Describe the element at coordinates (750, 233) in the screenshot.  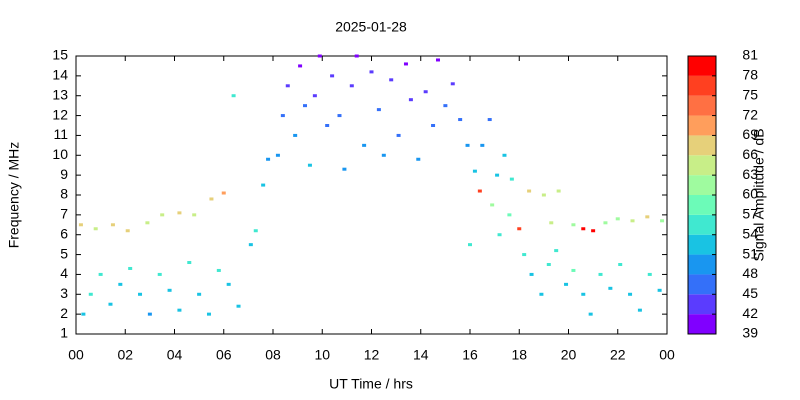
I see `colorbar-tick-label: 54` at that location.